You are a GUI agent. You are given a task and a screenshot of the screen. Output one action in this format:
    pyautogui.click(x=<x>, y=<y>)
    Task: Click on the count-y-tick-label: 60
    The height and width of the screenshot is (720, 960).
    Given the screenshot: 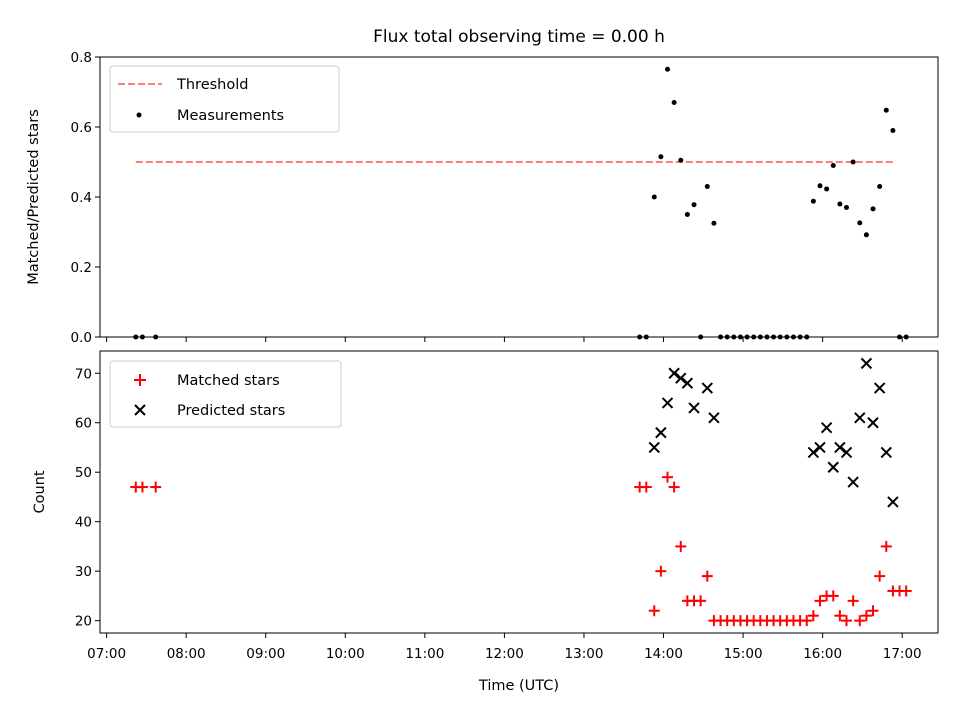 What is the action you would take?
    pyautogui.click(x=83, y=424)
    